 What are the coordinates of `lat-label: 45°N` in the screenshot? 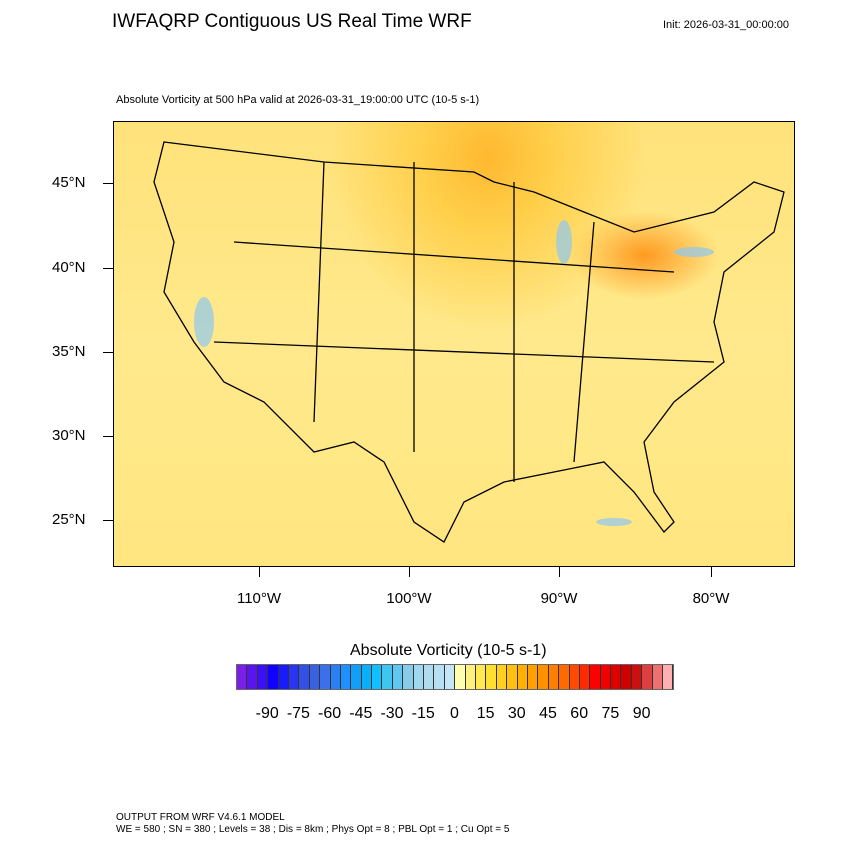 It's located at (69, 182).